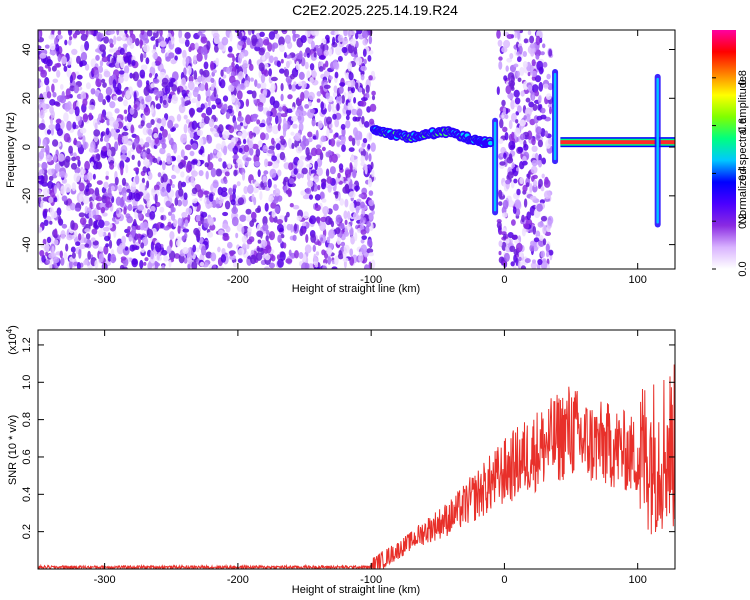 This screenshot has width=750, height=600. Describe the element at coordinates (371, 280) in the screenshot. I see `spectrogram-xtick-label: -100` at that location.